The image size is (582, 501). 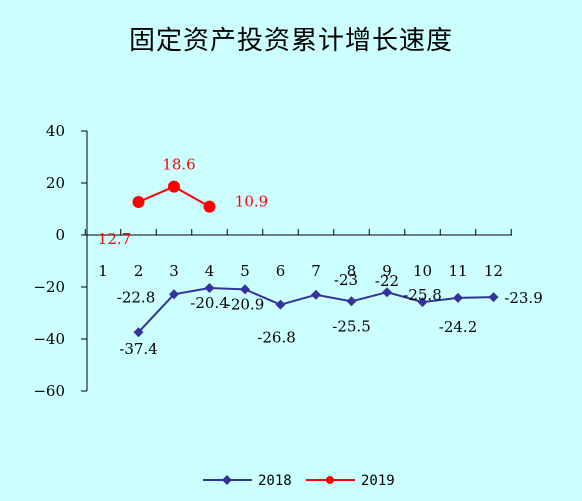 What do you see at coordinates (210, 271) in the screenshot?
I see `x-category-label: 4` at bounding box center [210, 271].